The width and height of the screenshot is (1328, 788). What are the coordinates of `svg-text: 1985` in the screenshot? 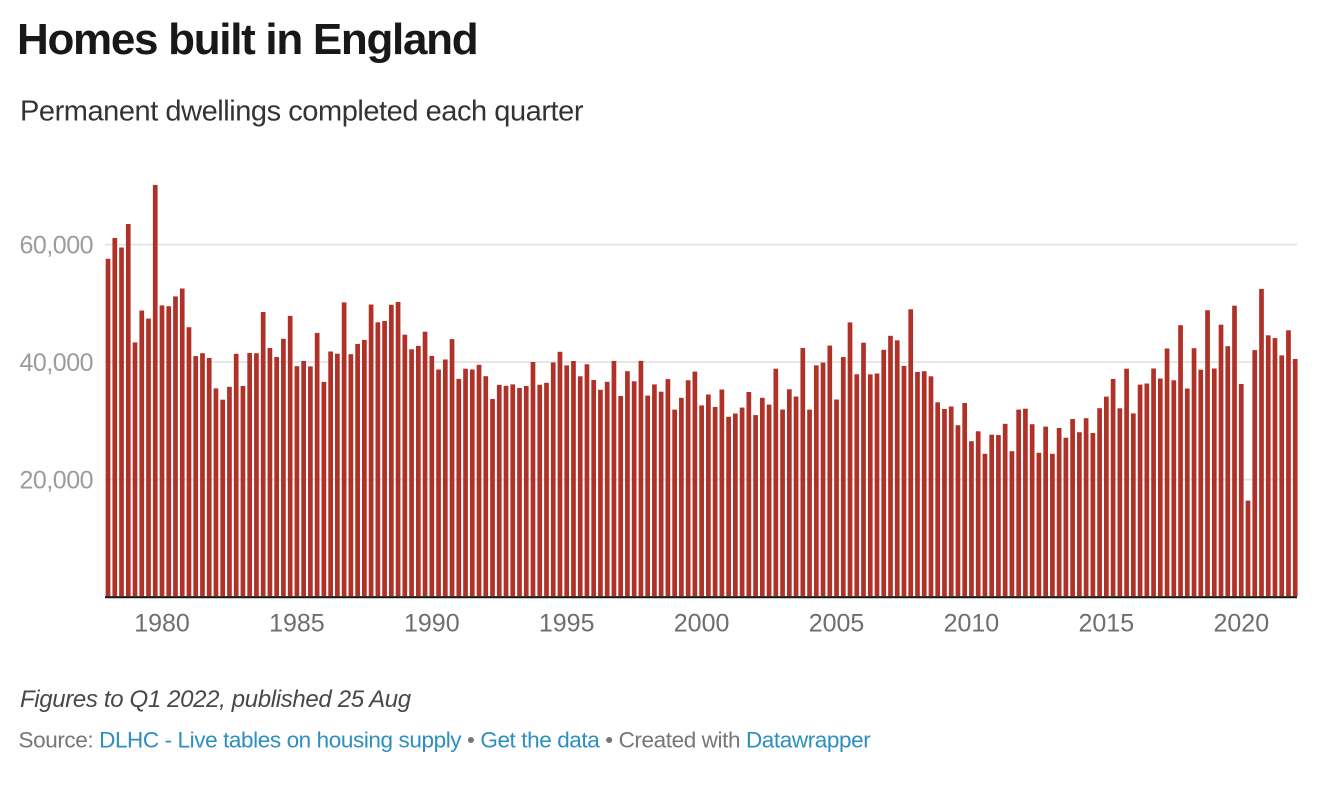 It's located at (297, 624).